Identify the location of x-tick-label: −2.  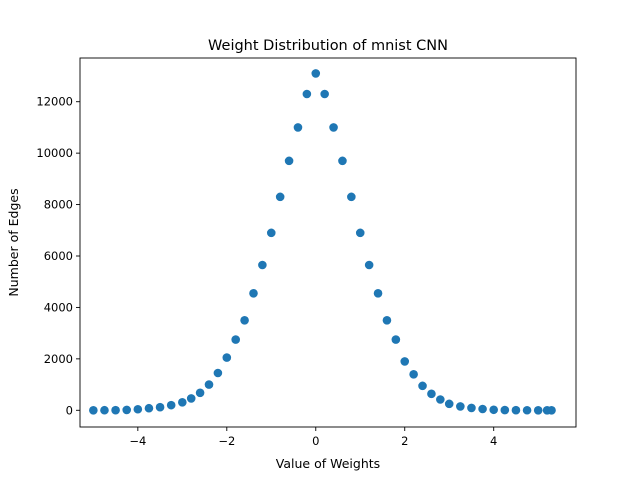
(226, 441).